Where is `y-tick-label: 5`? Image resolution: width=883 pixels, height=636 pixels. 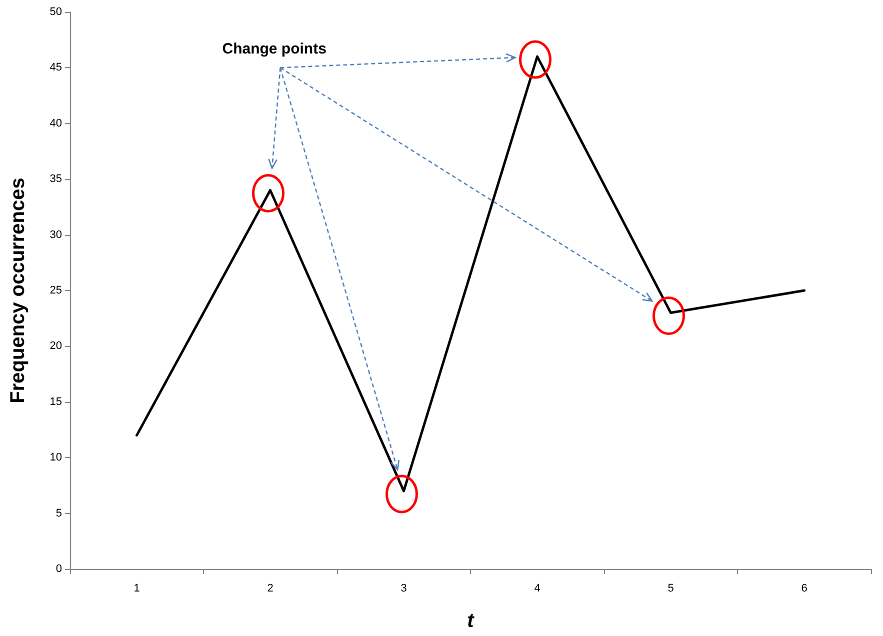 y-tick-label: 5 is located at coordinates (59, 513).